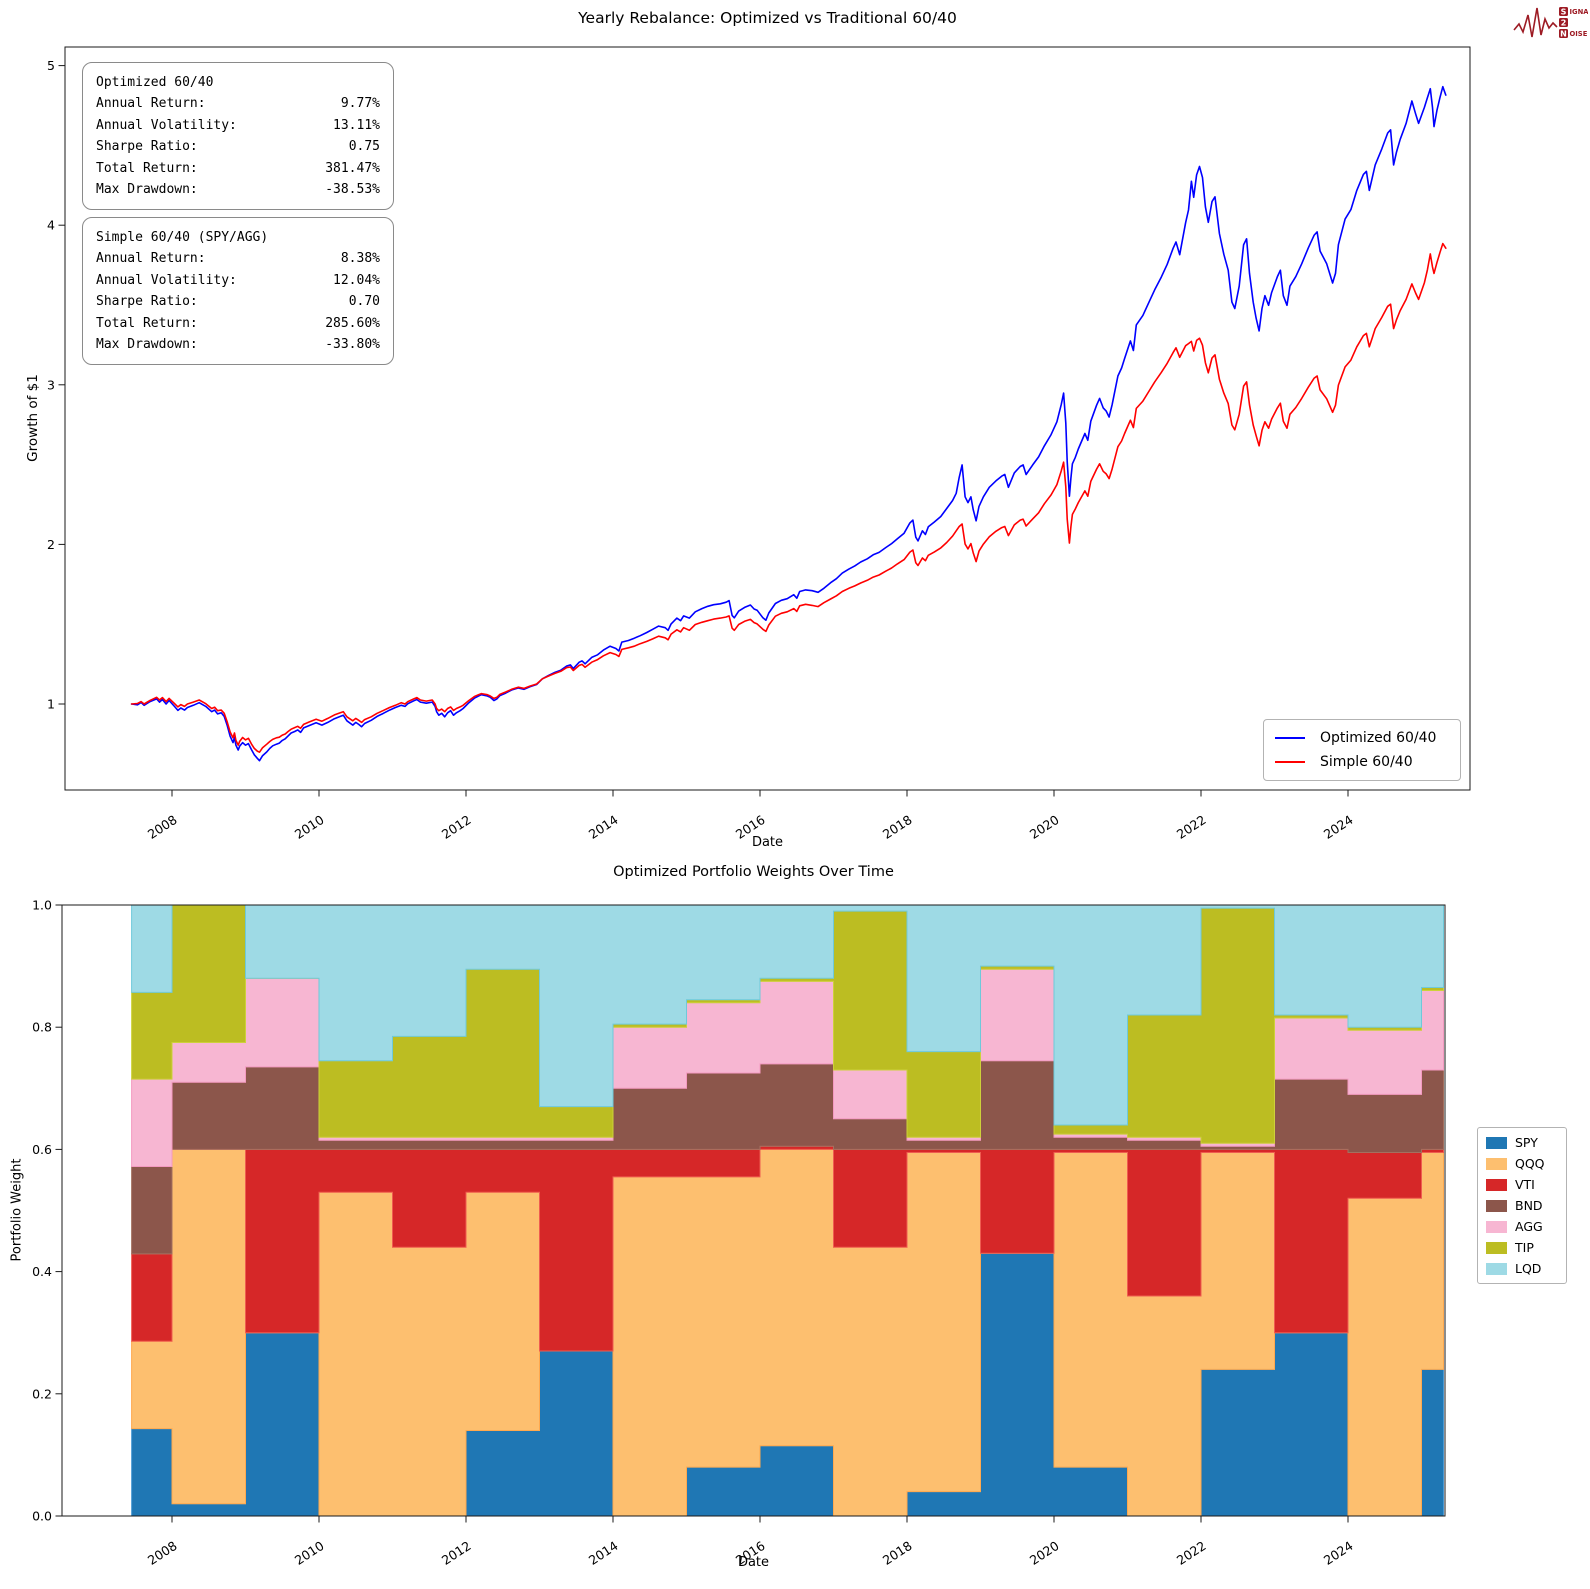 The image size is (1590, 1589). I want to click on chart2-y-tick-label: 0.4, so click(42, 1271).